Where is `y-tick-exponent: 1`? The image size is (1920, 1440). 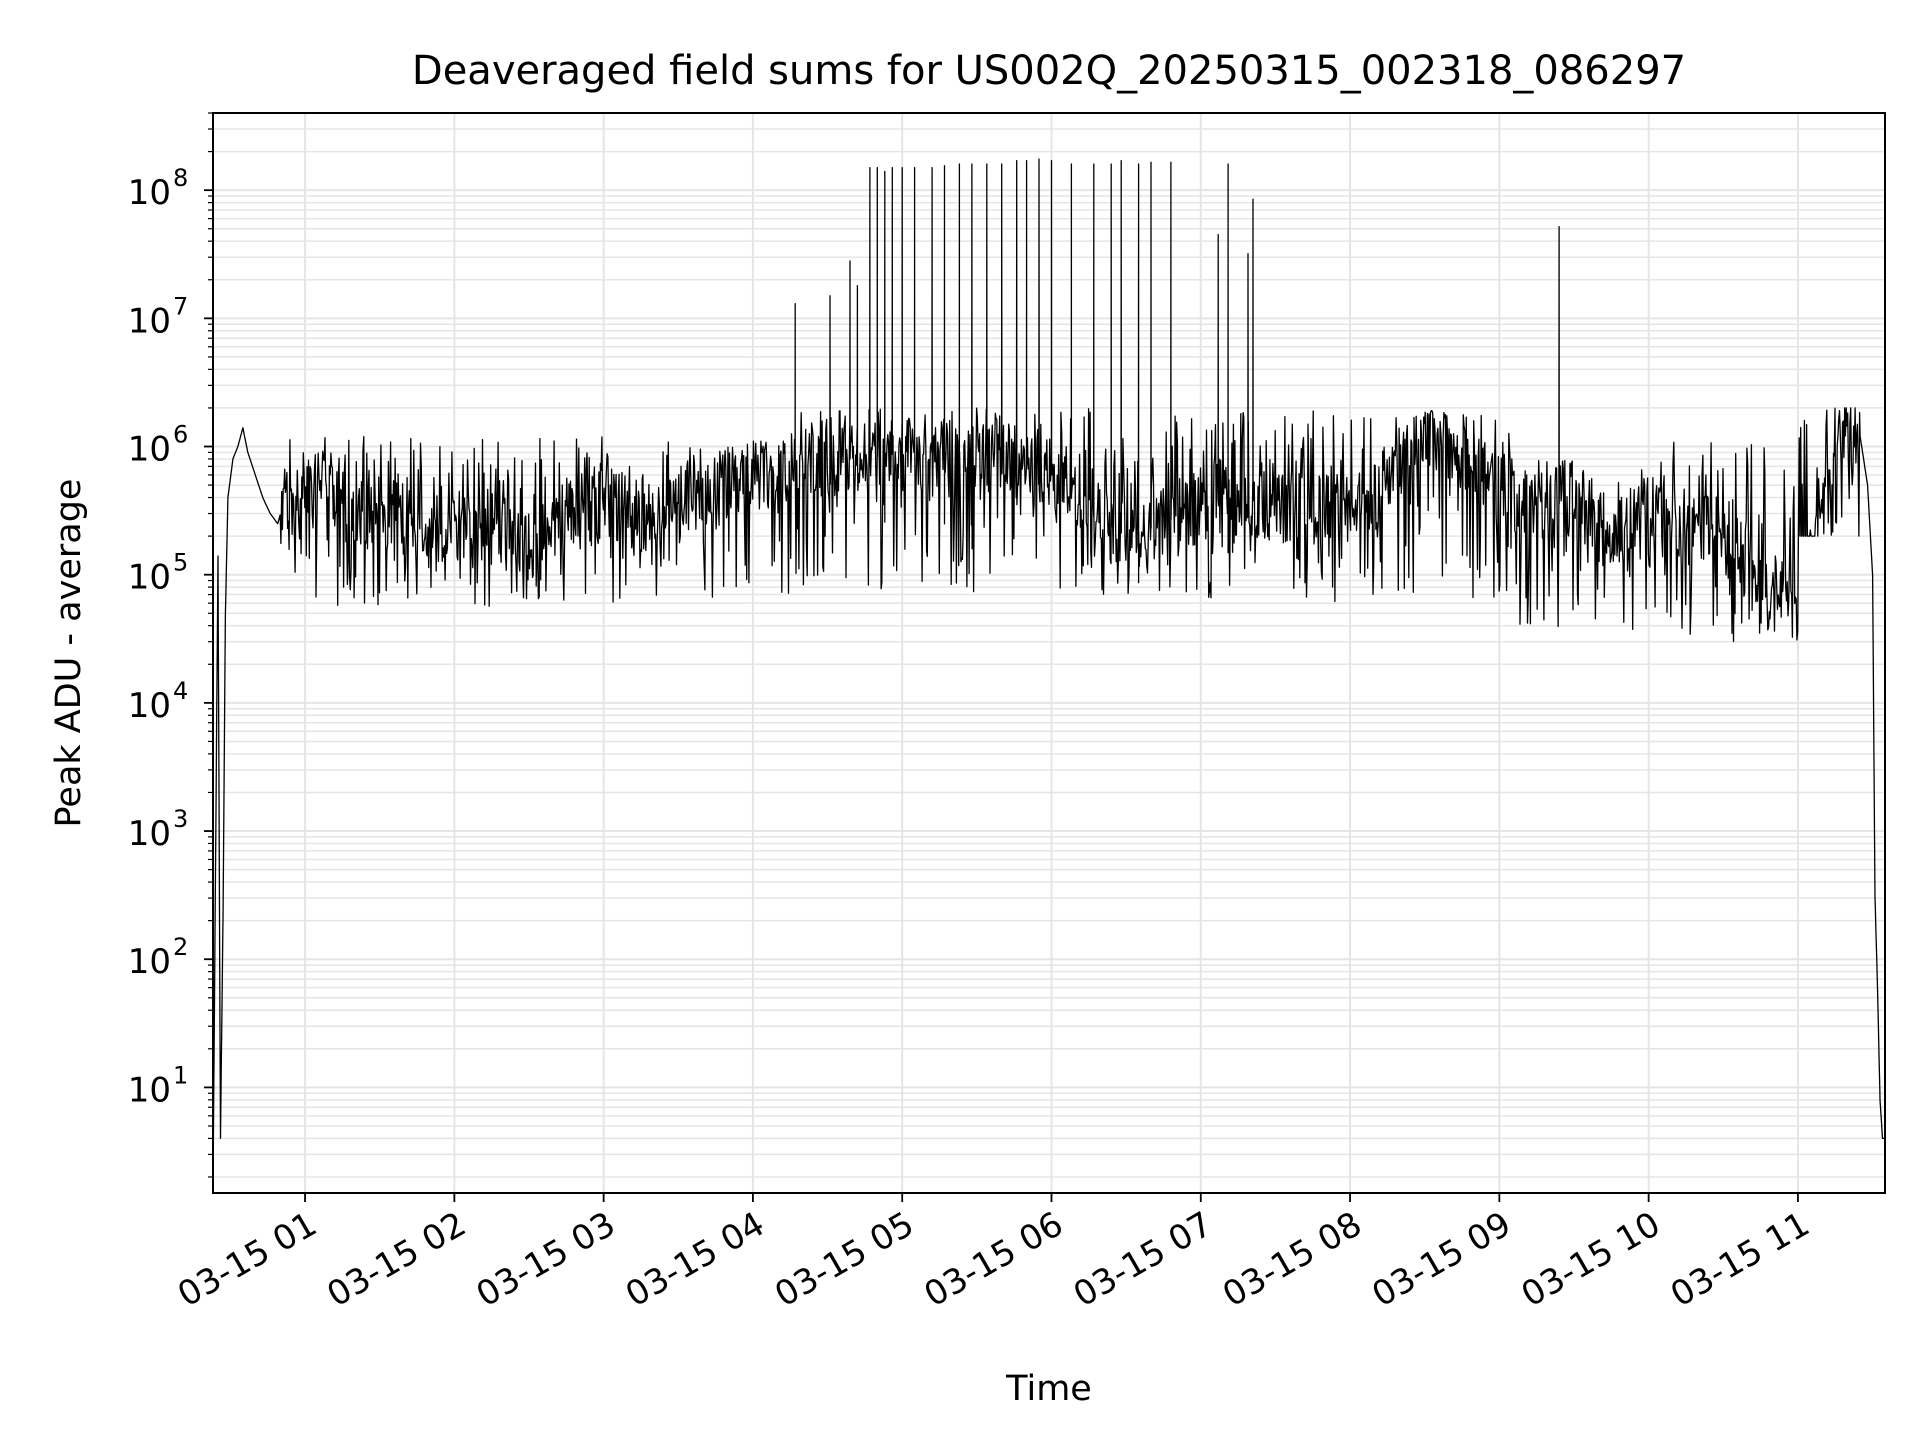 y-tick-exponent: 1 is located at coordinates (180, 1075).